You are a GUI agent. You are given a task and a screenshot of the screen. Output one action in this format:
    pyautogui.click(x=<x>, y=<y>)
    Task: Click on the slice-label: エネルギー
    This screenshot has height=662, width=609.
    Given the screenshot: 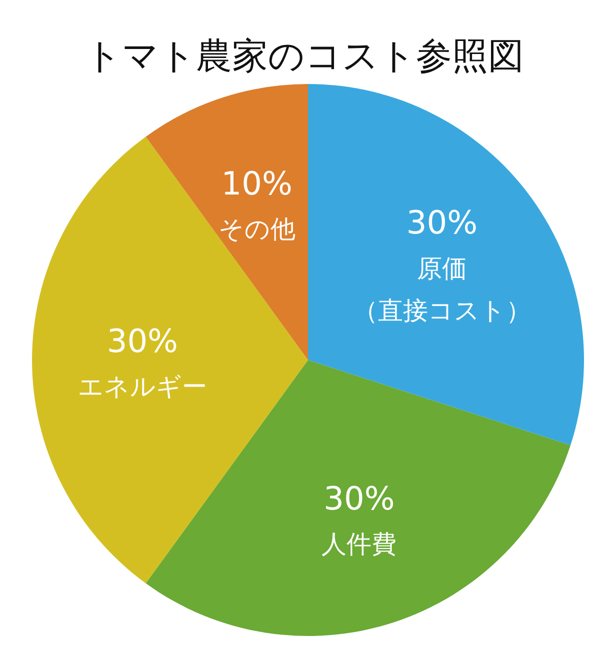 What is the action you would take?
    pyautogui.click(x=142, y=387)
    